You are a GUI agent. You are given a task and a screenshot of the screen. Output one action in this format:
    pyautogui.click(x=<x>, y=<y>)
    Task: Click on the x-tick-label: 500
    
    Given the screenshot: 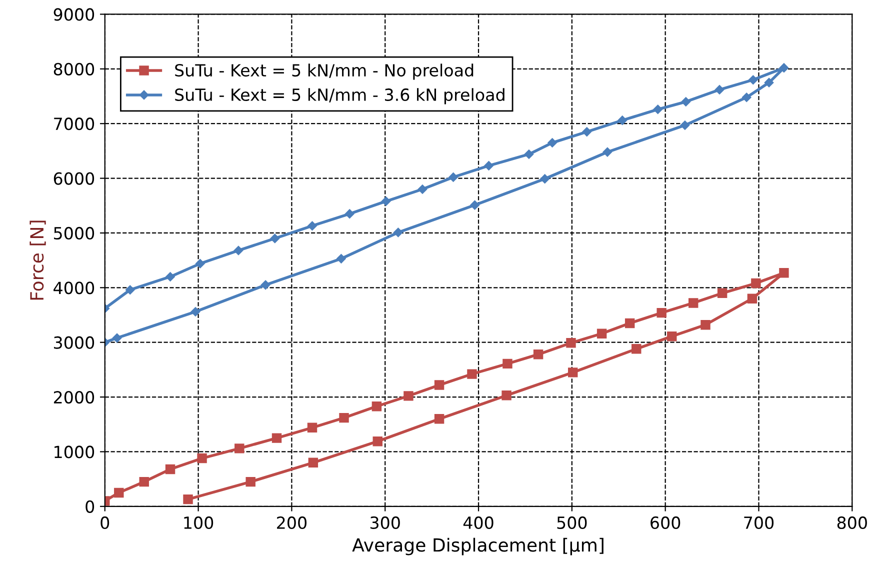 What is the action you would take?
    pyautogui.click(x=572, y=523)
    